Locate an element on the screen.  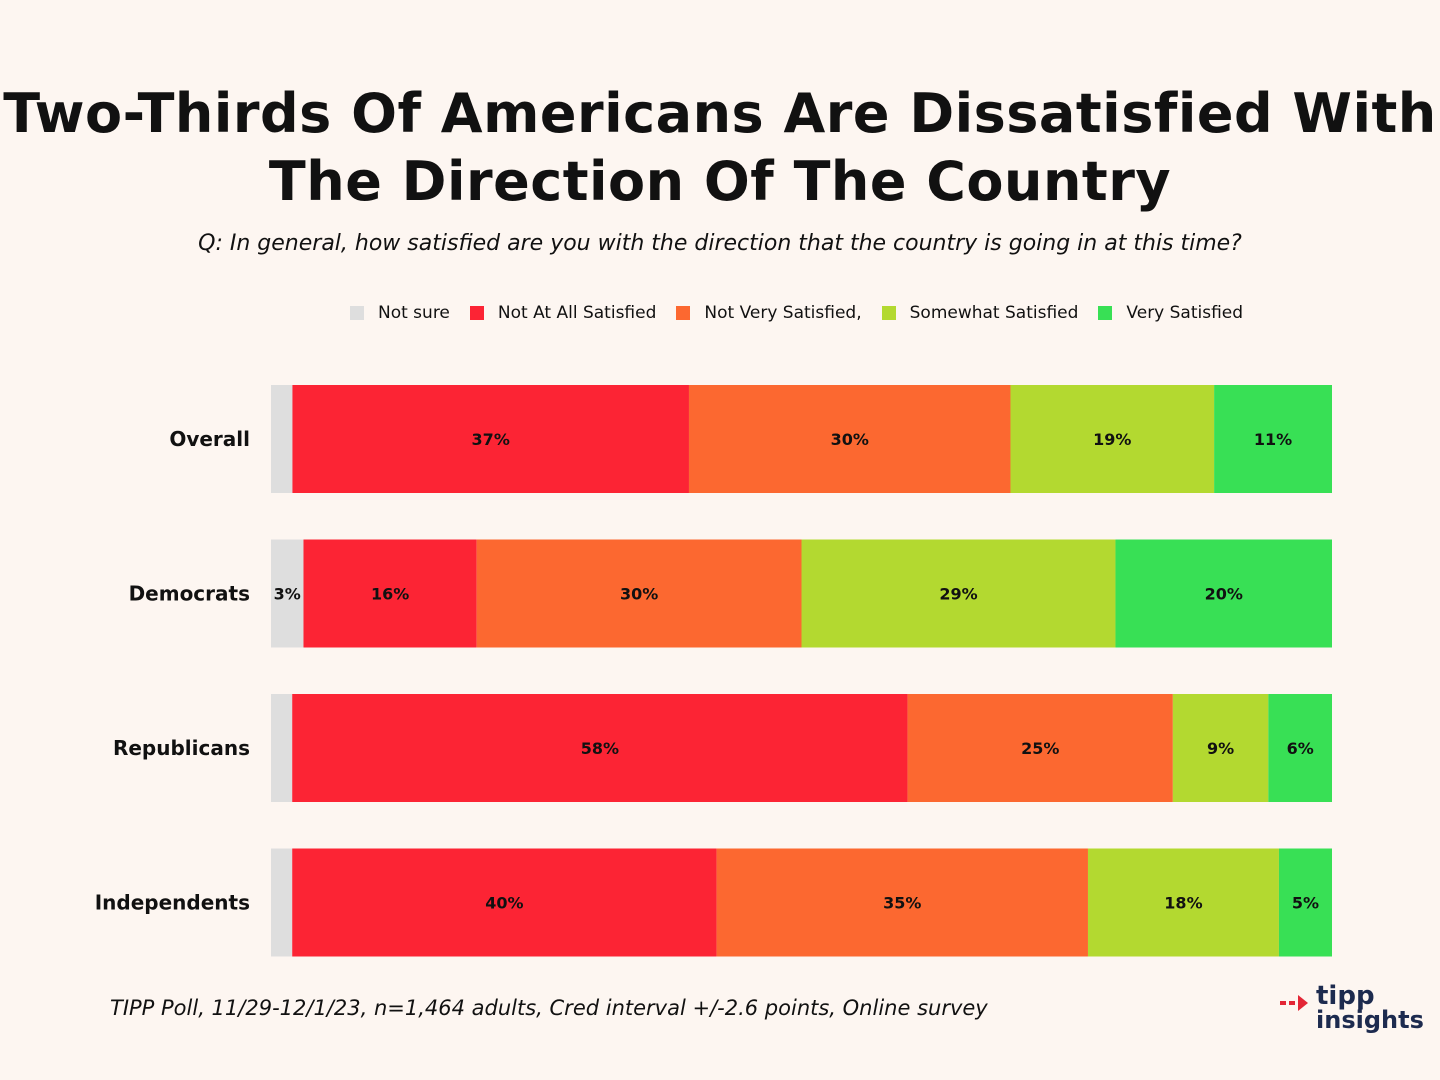
data-label-democrats-not-sure: 3% is located at coordinates (287, 594).